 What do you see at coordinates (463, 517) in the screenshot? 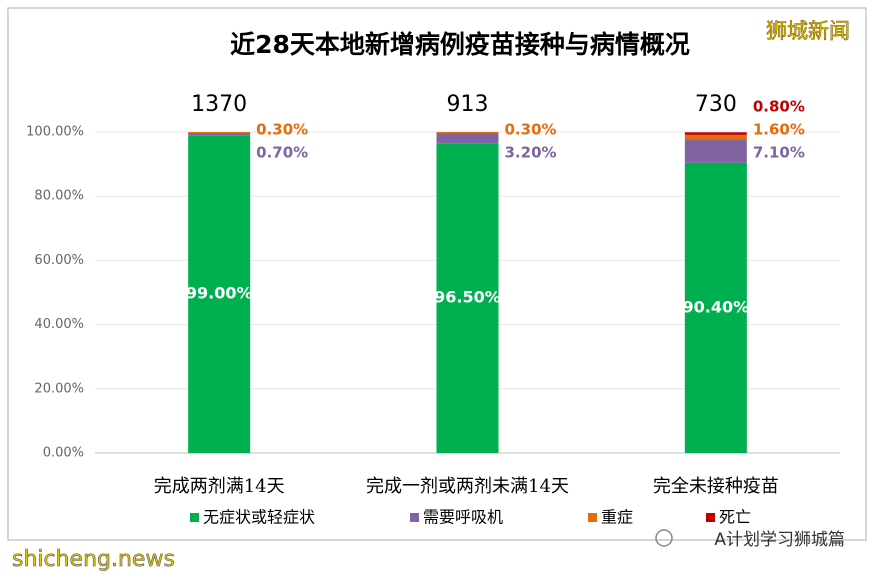
I see `legend-label: 需要呼吸机` at bounding box center [463, 517].